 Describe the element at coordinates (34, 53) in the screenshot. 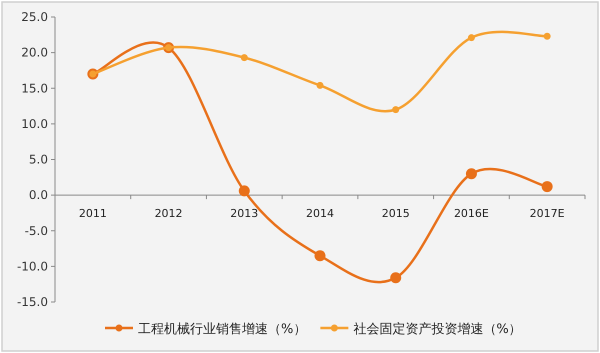

I see `y-tick-label: 20.0` at that location.